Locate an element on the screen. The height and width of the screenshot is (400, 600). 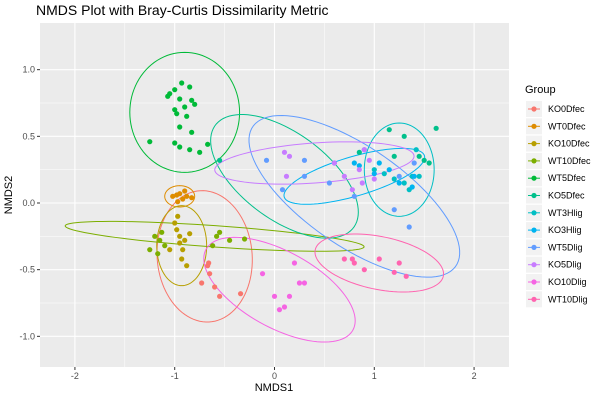
legend-item-ko5dfec: KO5Dfec is located at coordinates (555, 195).